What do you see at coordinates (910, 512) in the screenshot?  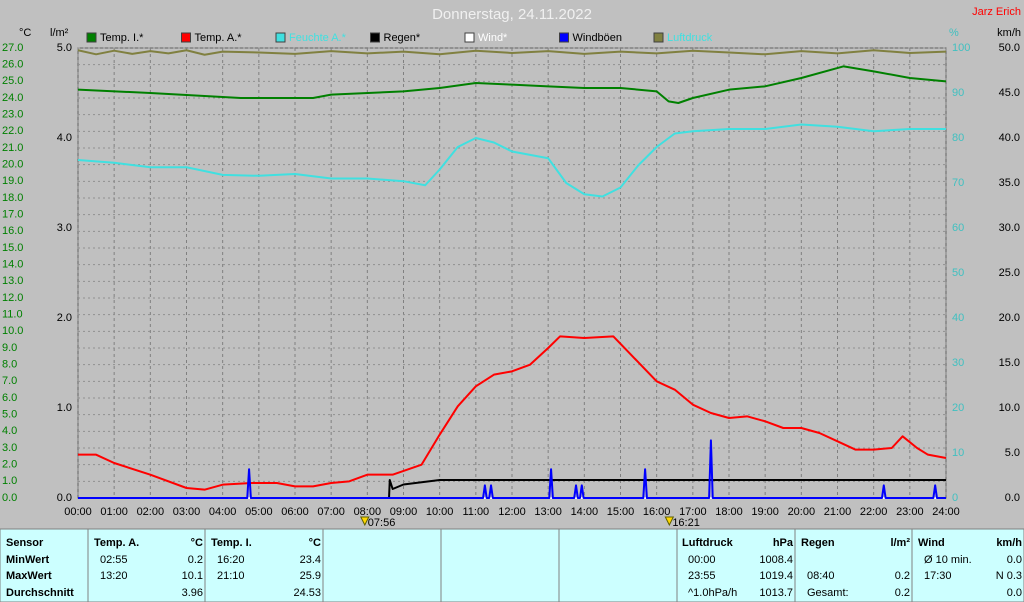 I see `x-tick-label: 23:00` at bounding box center [910, 512].